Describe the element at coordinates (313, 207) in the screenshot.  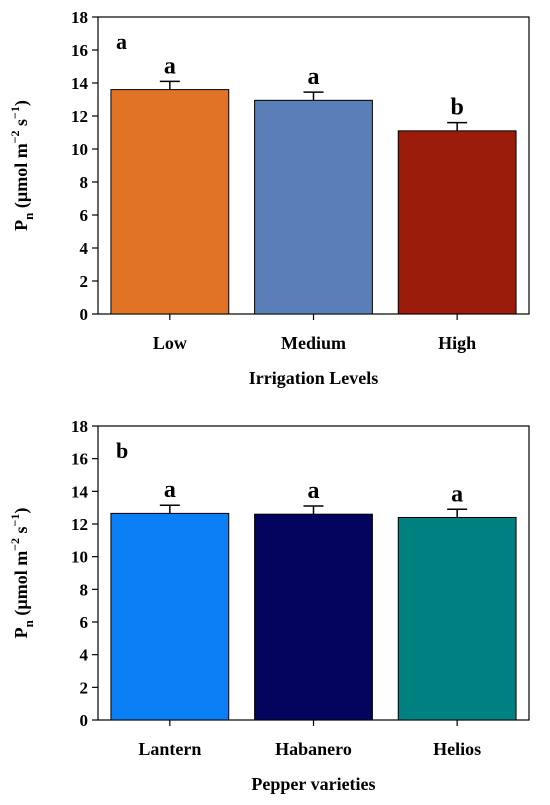
I see `bar-medium` at that location.